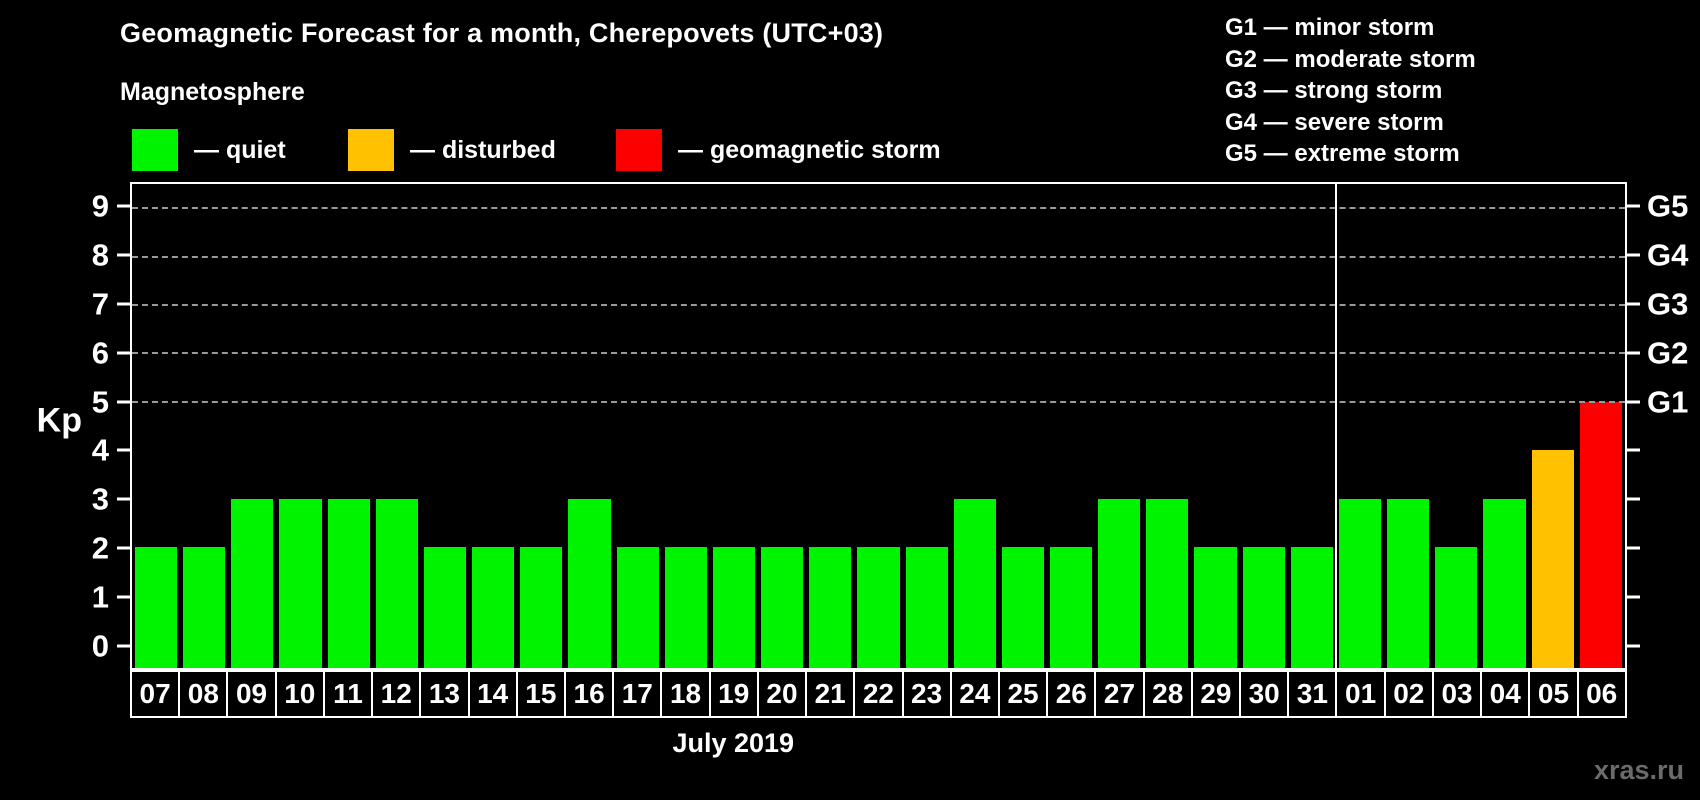 This screenshot has width=1700, height=800. Describe the element at coordinates (1336, 426) in the screenshot. I see `month-separator-line` at that location.